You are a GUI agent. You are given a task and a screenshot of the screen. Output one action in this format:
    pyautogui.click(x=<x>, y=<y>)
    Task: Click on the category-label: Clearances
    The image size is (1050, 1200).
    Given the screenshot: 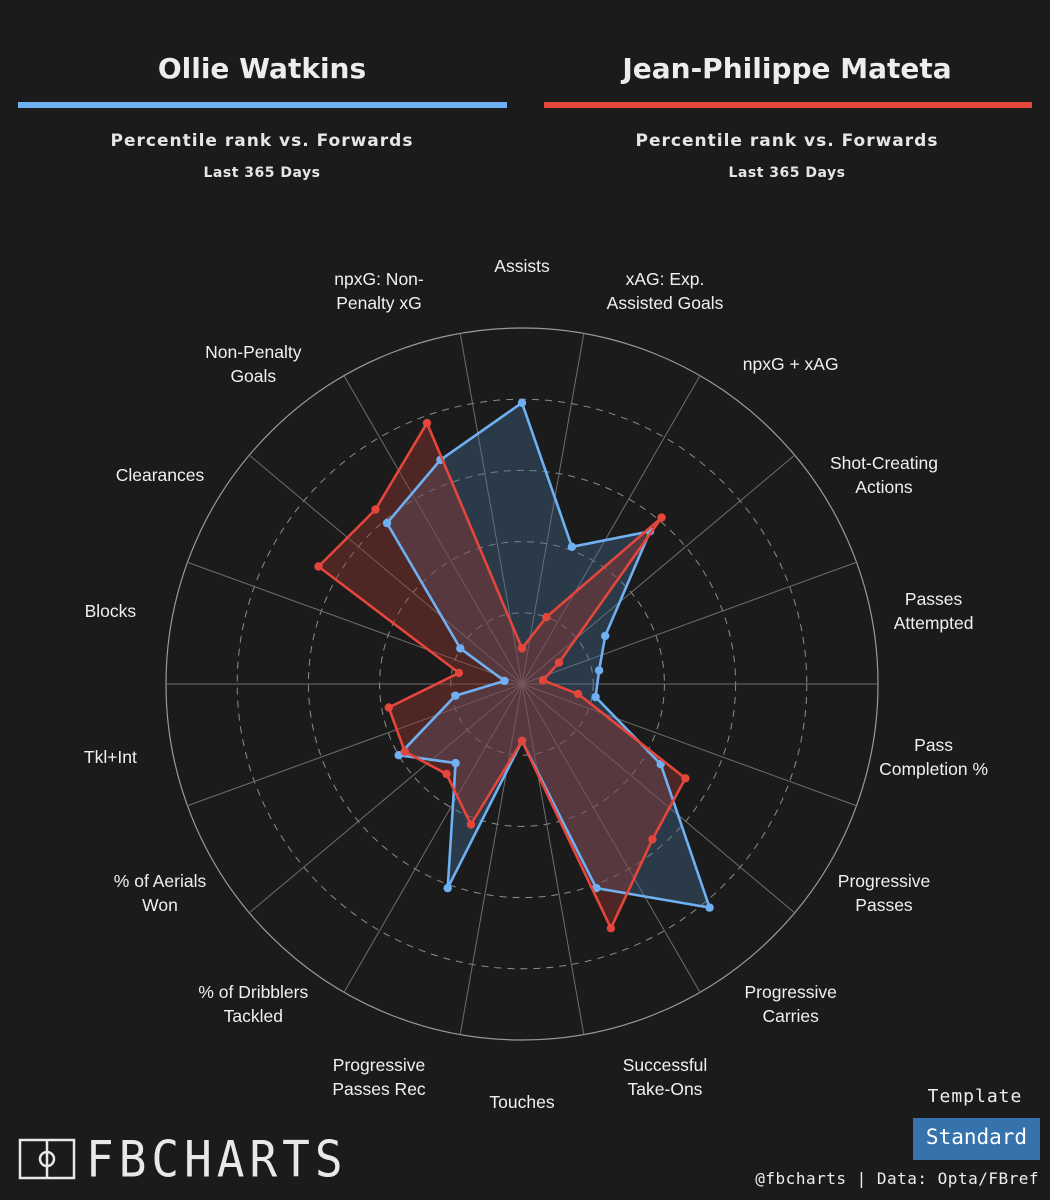 What is the action you would take?
    pyautogui.click(x=160, y=475)
    